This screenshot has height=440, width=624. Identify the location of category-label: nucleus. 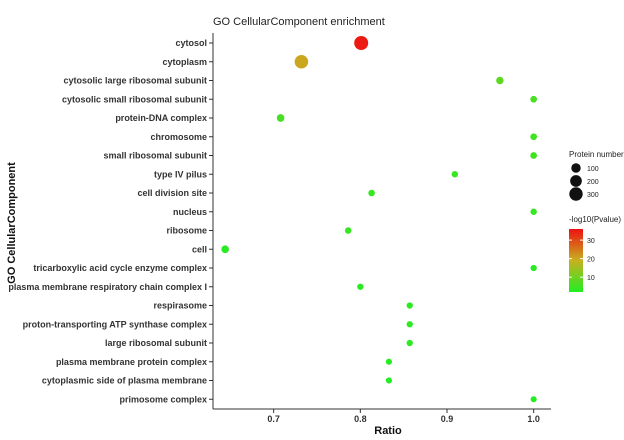
(190, 212).